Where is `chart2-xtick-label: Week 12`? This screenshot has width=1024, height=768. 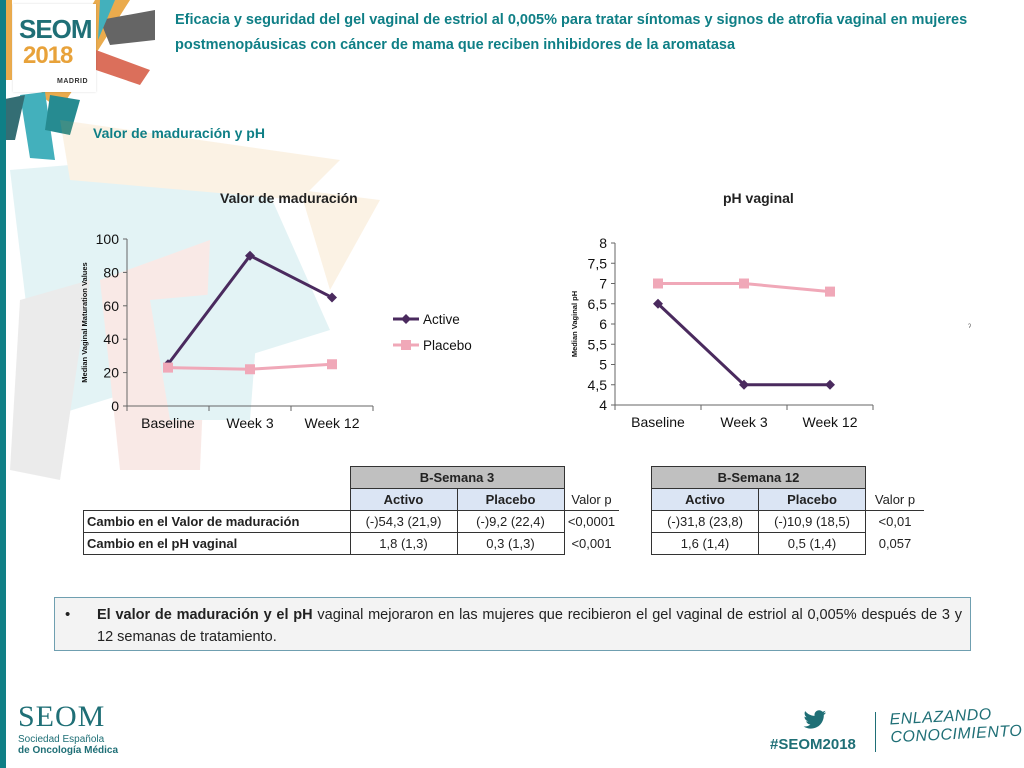 chart2-xtick-label: Week 12 is located at coordinates (830, 422).